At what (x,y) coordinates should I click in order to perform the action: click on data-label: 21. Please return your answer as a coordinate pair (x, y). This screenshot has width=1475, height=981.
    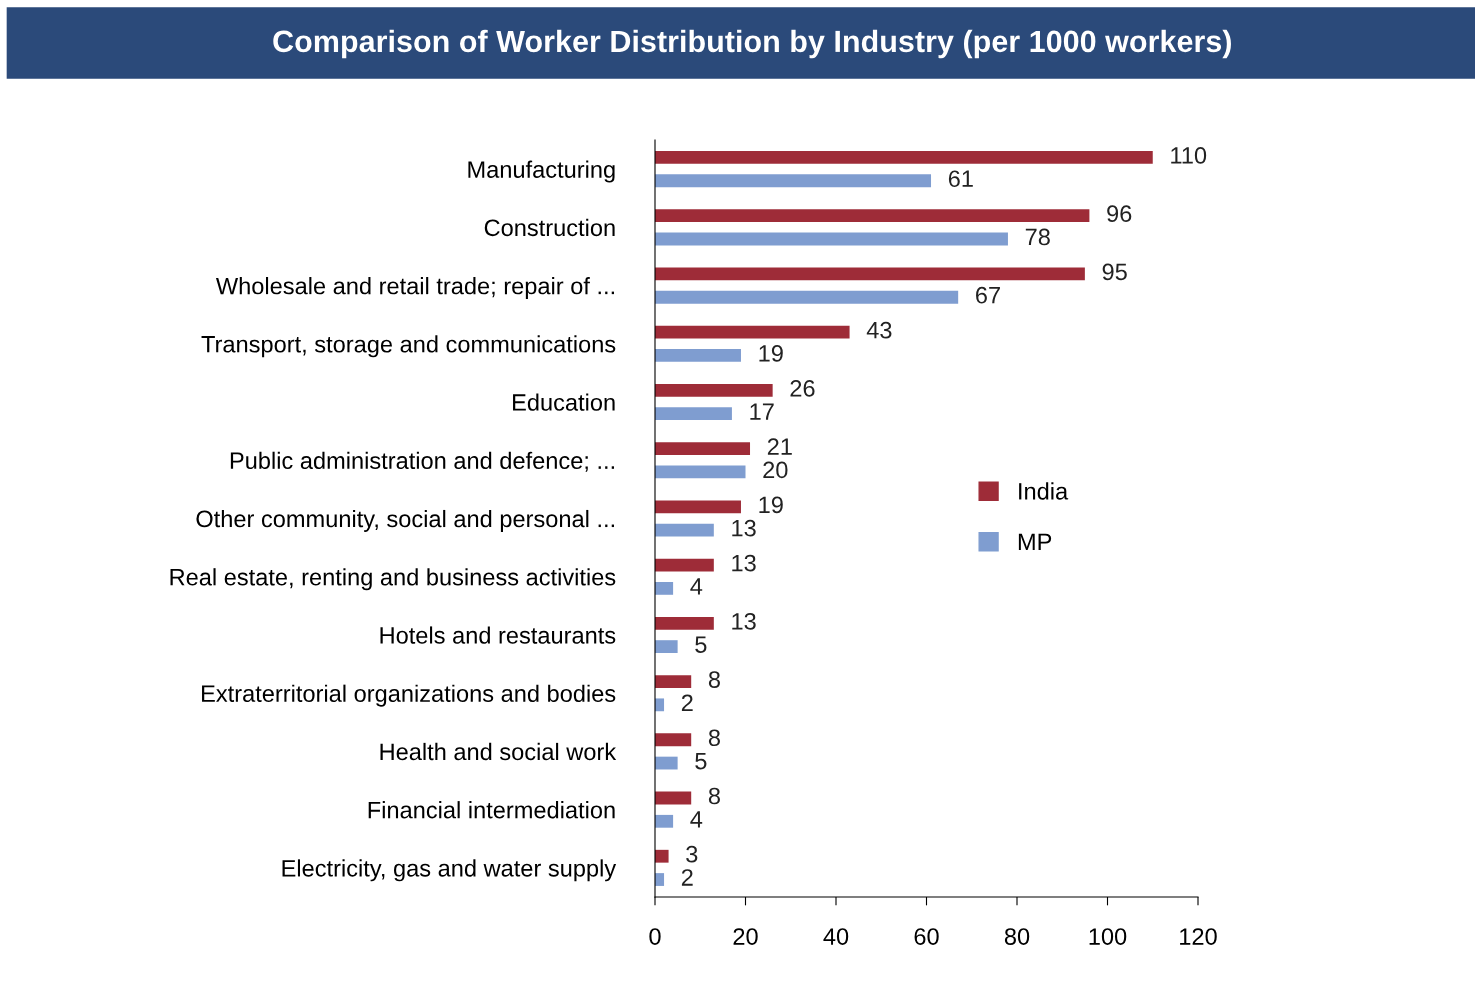
    Looking at the image, I should click on (779, 446).